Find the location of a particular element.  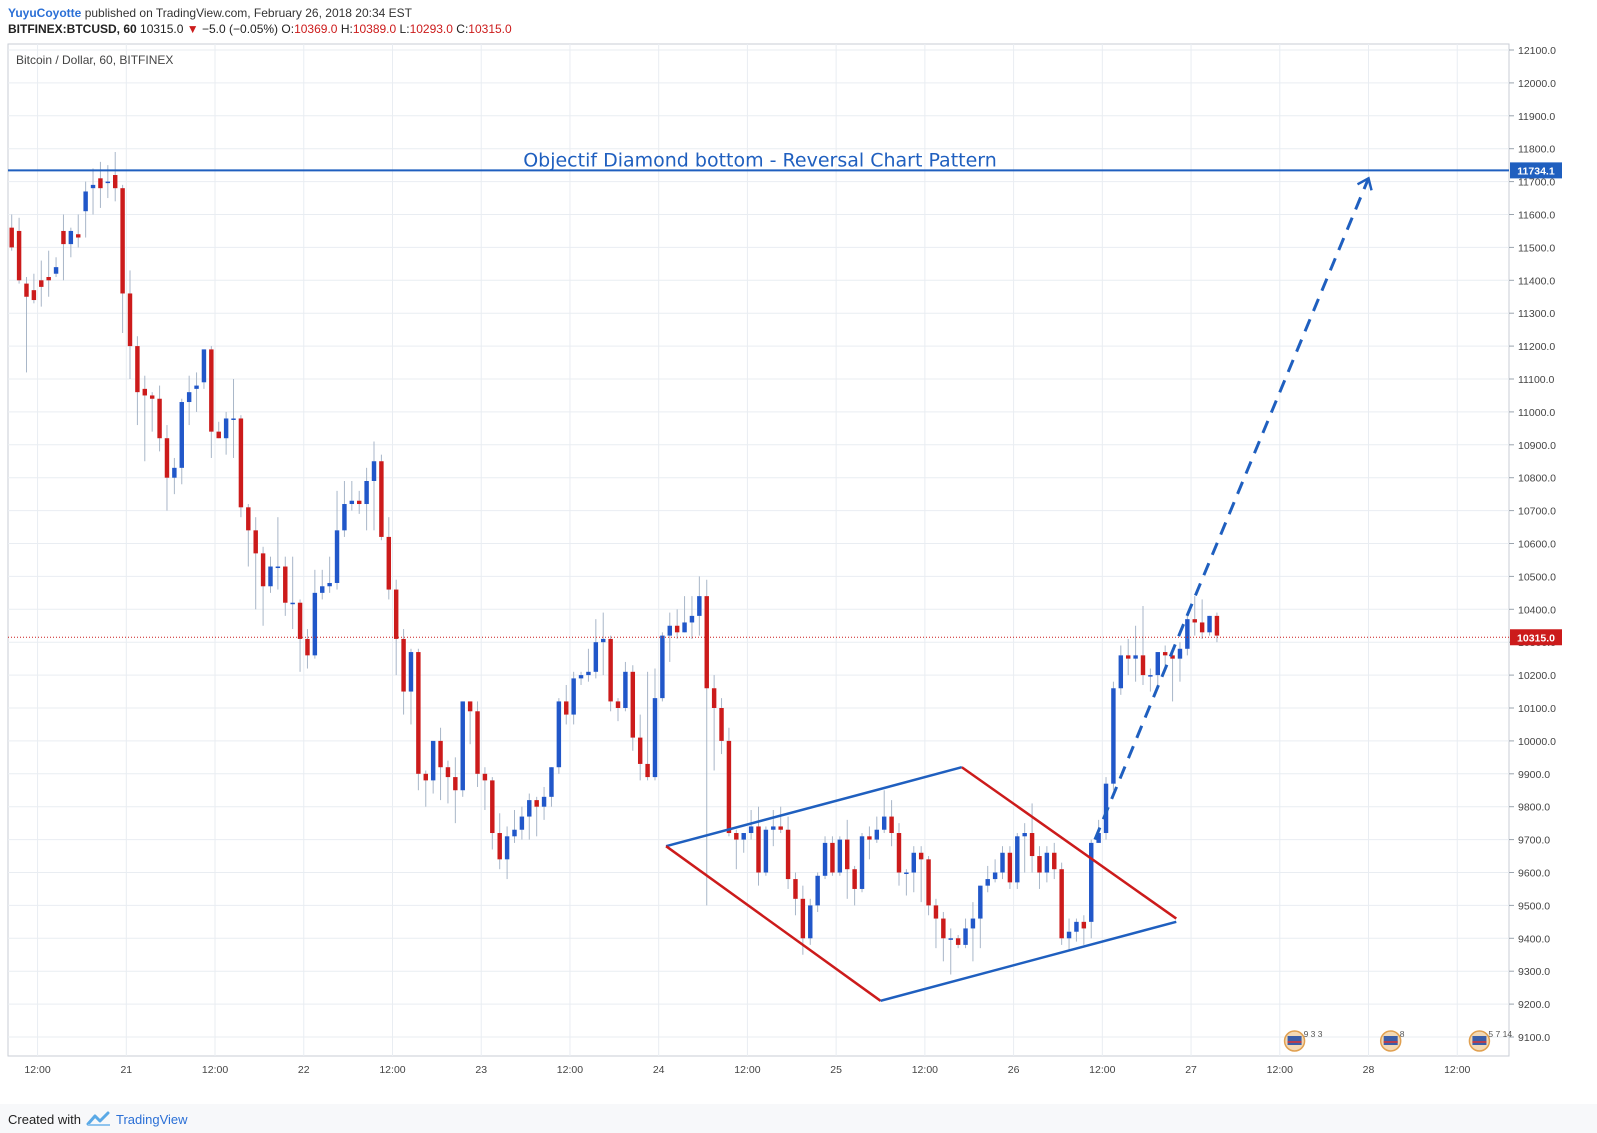

diamond-lower-left-line is located at coordinates (773, 923).